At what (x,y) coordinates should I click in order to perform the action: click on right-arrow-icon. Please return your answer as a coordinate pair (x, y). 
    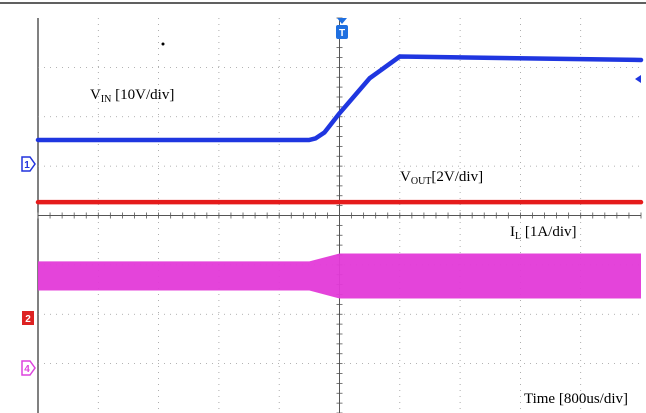
    Looking at the image, I should click on (638, 79).